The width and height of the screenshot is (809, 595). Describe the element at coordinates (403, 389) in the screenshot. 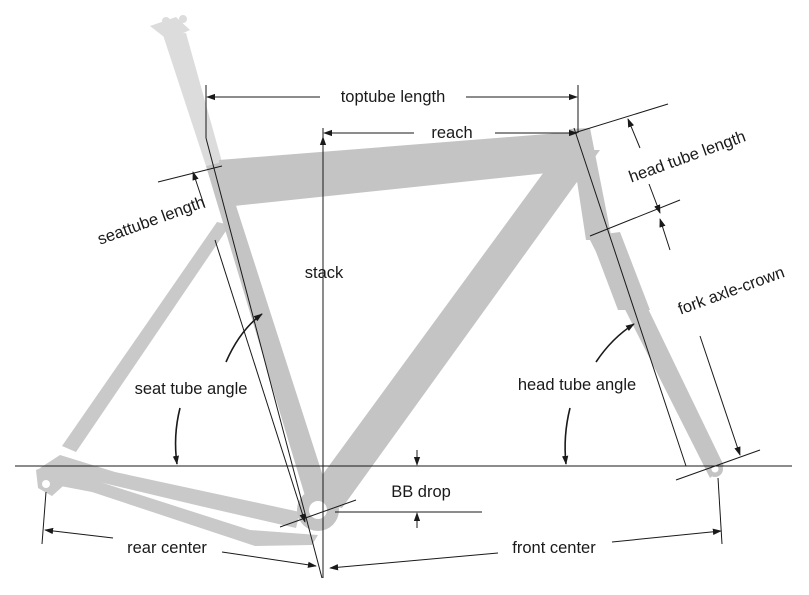

I see `angle-arcs` at that location.